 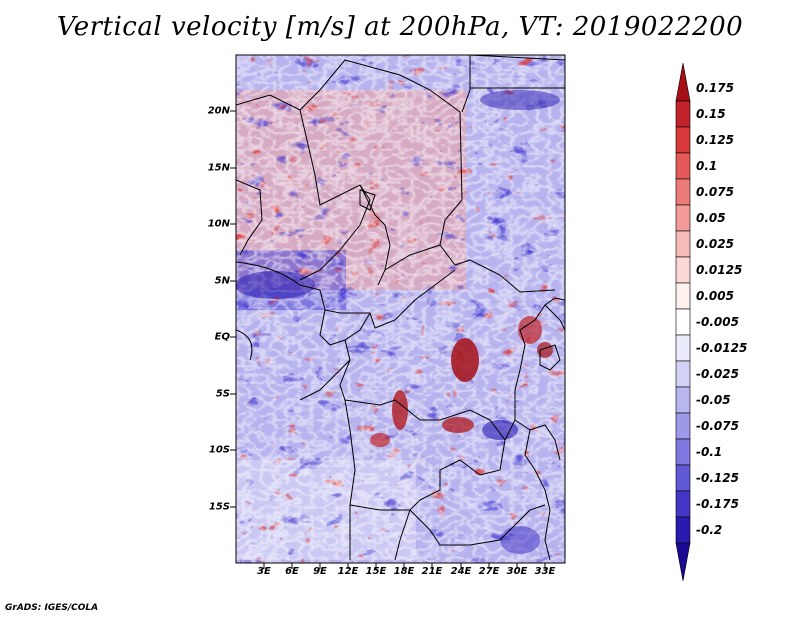 I want to click on colorbar-label: 0.175, so click(x=715, y=88).